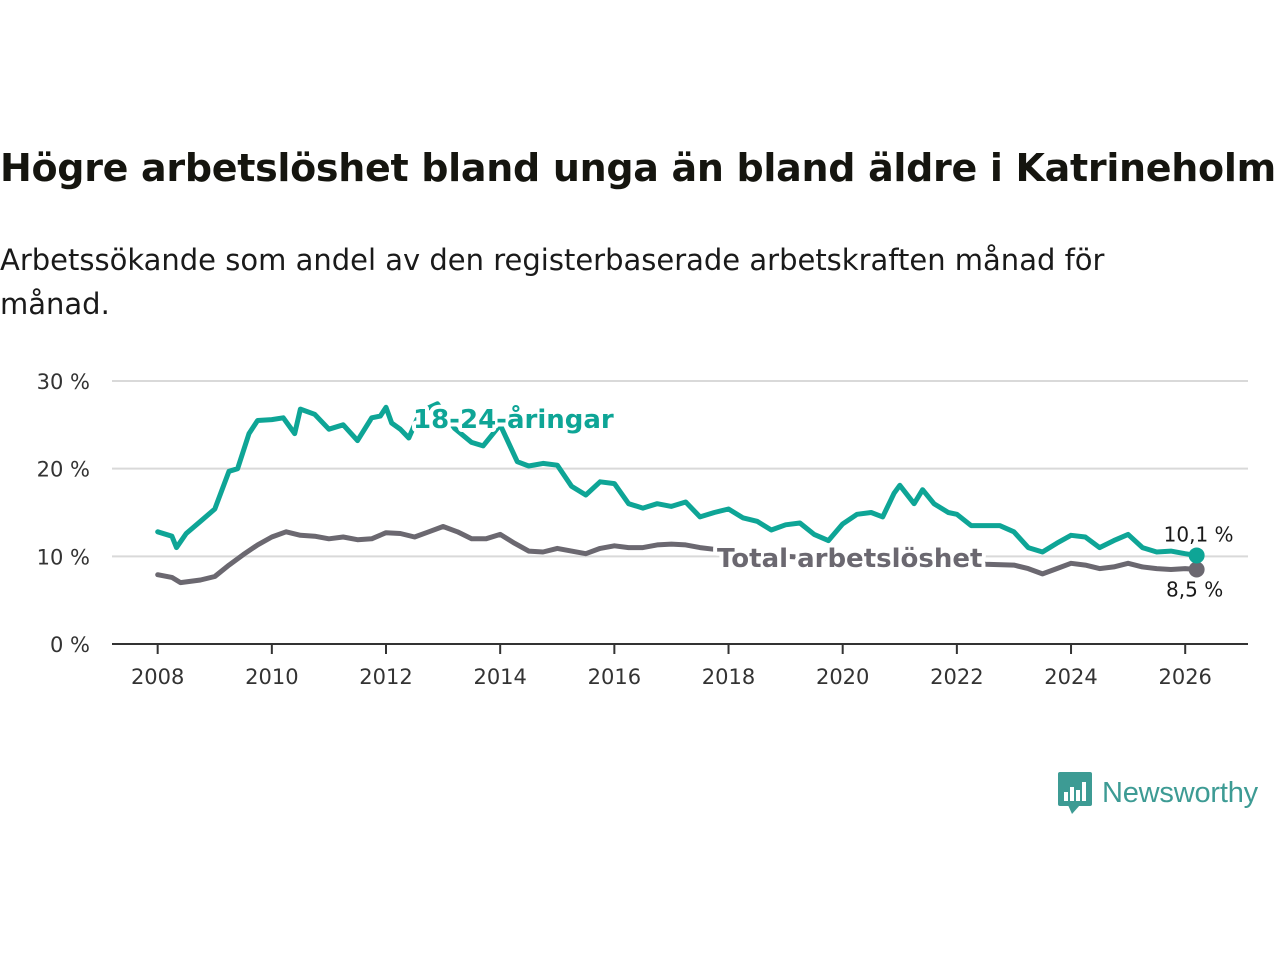 The height and width of the screenshot is (960, 1280). What do you see at coordinates (1075, 793) in the screenshot?
I see `newsworthy-logo-icon` at bounding box center [1075, 793].